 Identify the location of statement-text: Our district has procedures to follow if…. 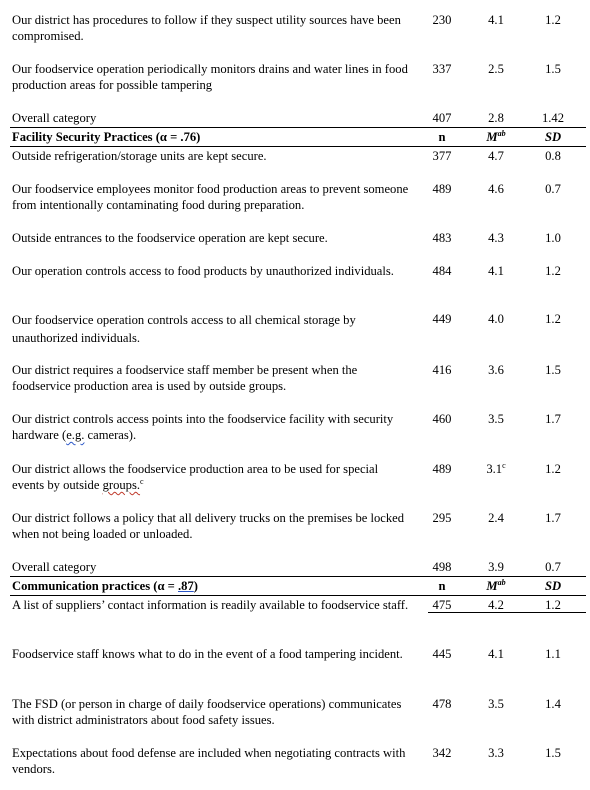
(206, 28).